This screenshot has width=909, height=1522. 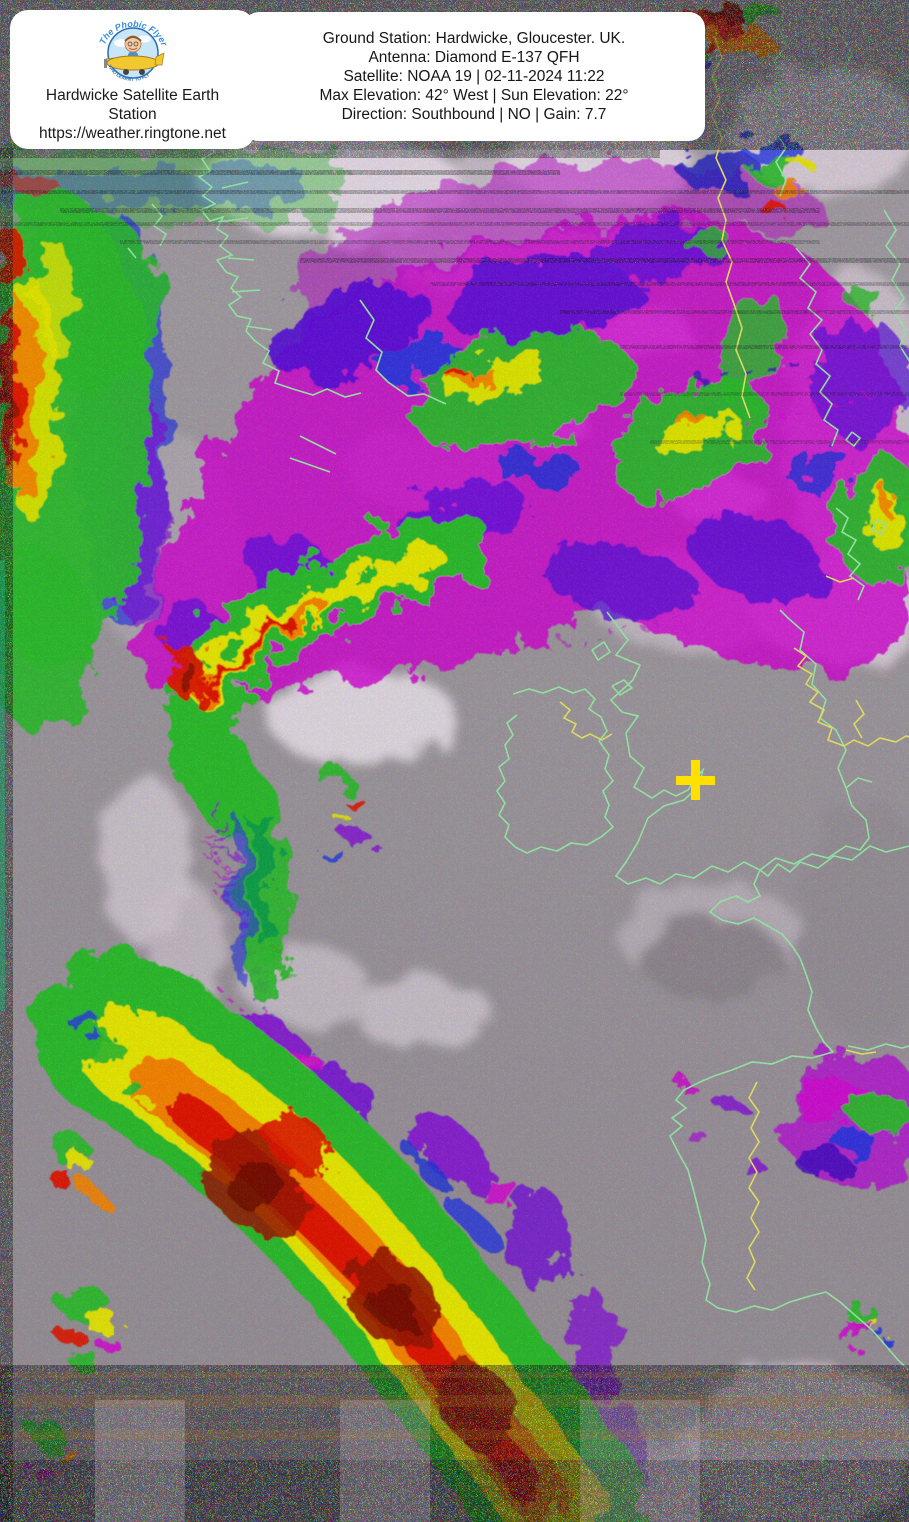 What do you see at coordinates (105, 63) in the screenshot?
I see `plane-propeller` at bounding box center [105, 63].